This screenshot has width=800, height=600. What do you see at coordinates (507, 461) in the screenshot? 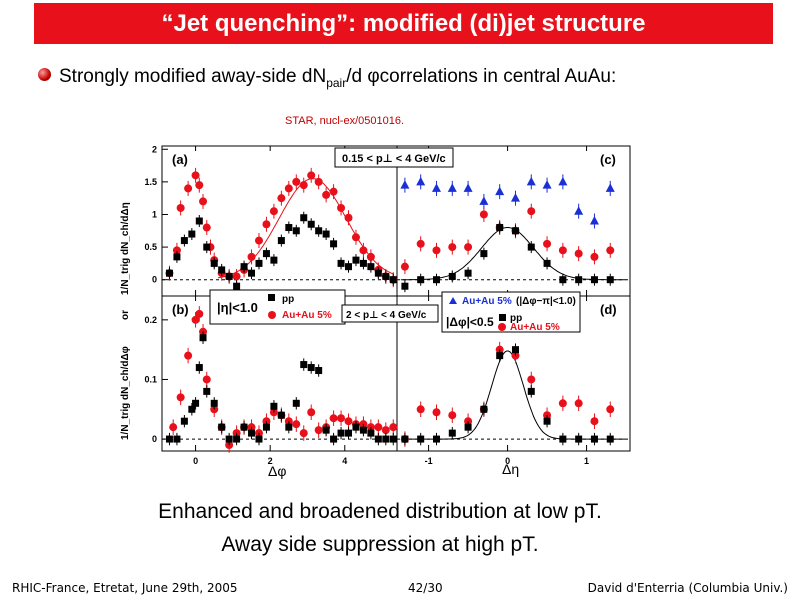
I see `panel-d-xtick-label: 0` at bounding box center [507, 461].